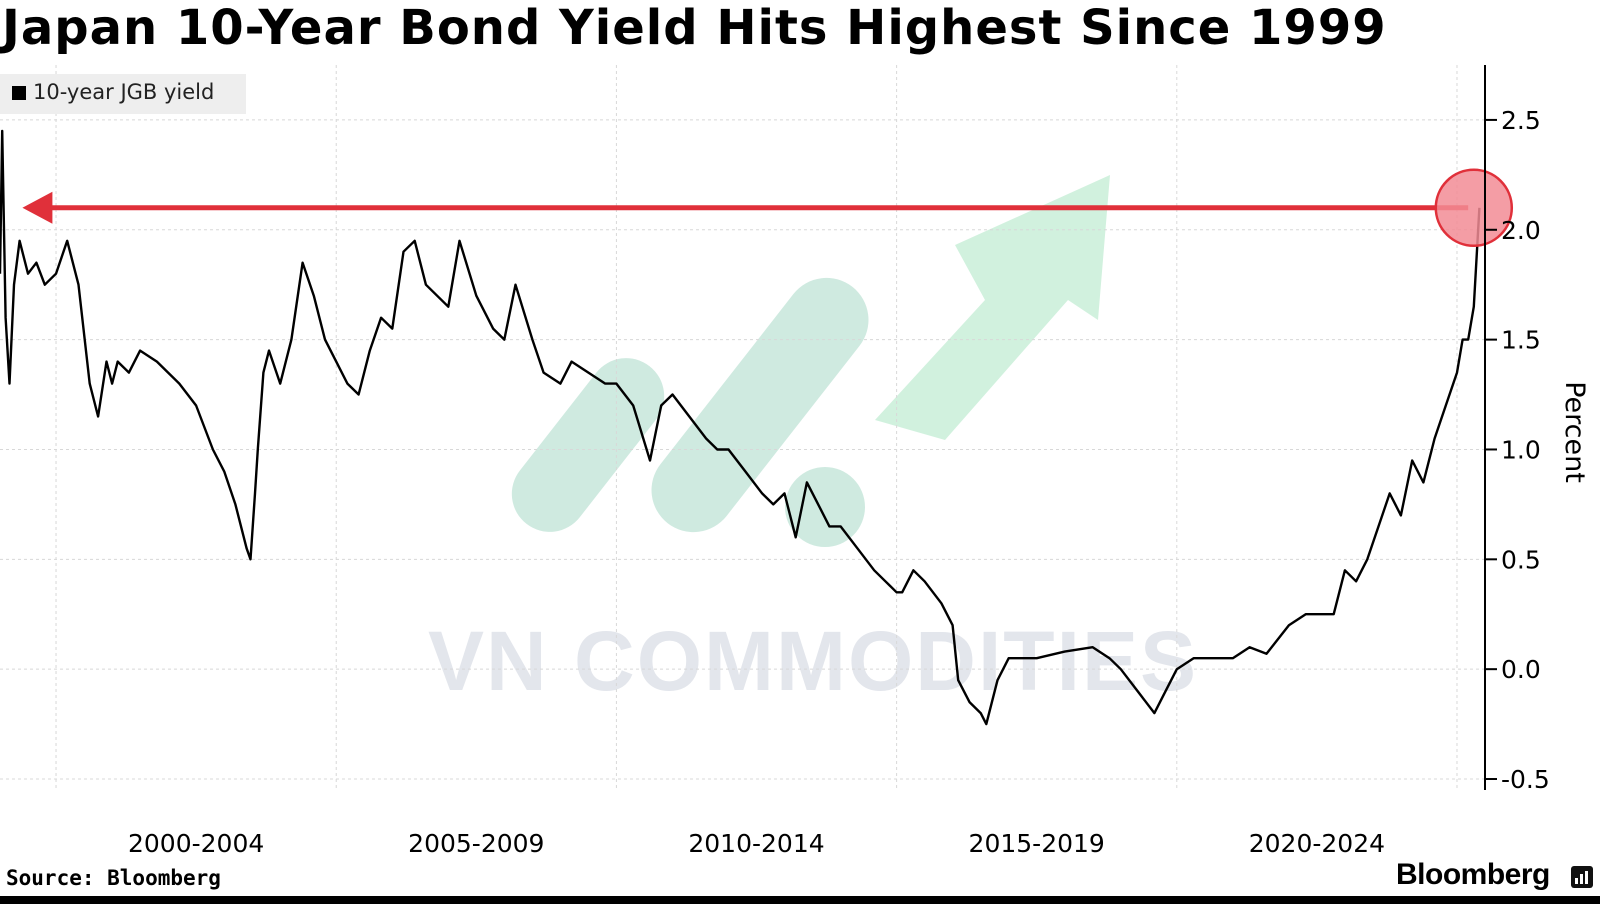 This screenshot has width=1600, height=904. What do you see at coordinates (1521, 559) in the screenshot?
I see `y-tick-label: 0.5` at bounding box center [1521, 559].